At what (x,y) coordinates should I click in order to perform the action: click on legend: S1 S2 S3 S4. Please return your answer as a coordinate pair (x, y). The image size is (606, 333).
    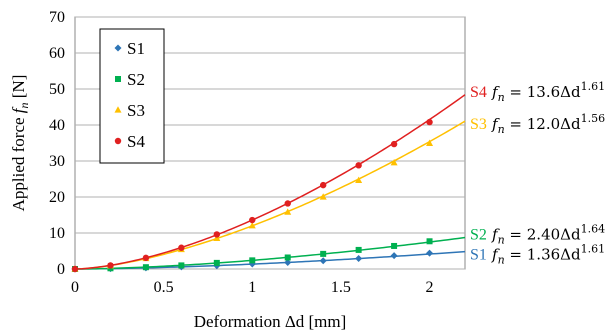
    Looking at the image, I should click on (132, 96).